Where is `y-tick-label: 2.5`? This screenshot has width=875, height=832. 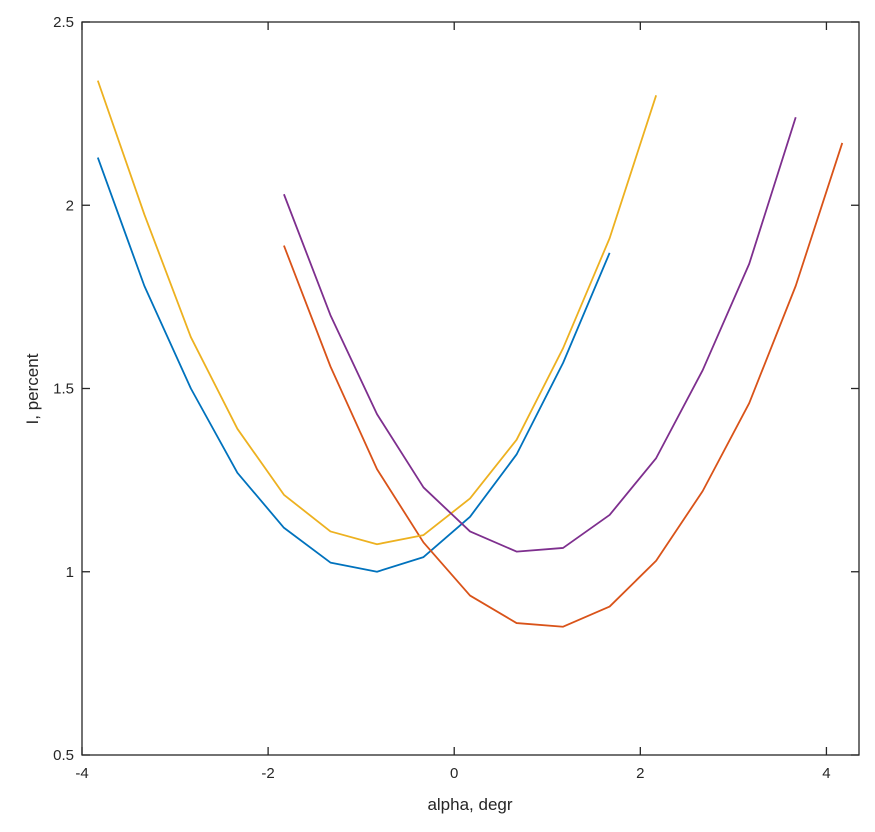
y-tick-label: 2.5 is located at coordinates (63, 22).